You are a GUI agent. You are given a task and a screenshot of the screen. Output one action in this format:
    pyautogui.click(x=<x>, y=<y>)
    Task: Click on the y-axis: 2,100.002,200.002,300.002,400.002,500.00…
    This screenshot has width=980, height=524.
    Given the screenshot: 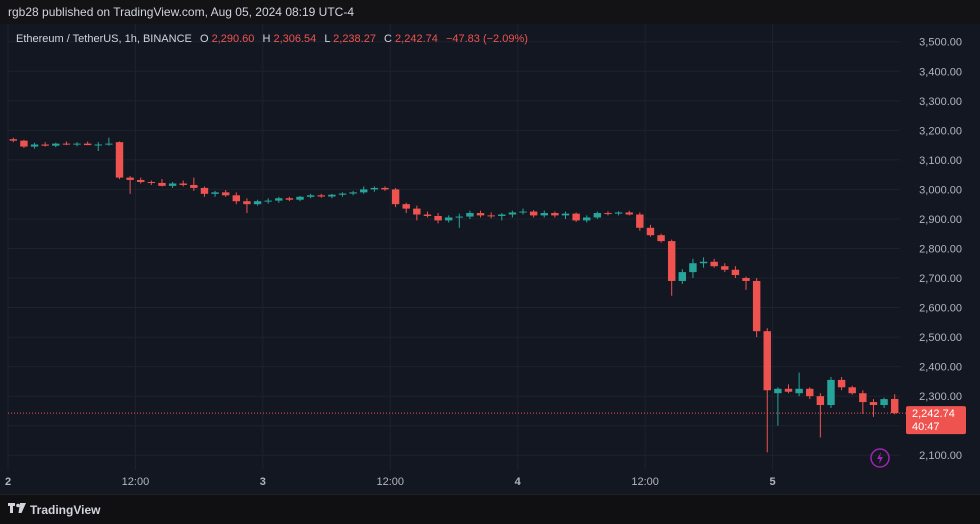 What is the action you would take?
    pyautogui.click(x=940, y=250)
    